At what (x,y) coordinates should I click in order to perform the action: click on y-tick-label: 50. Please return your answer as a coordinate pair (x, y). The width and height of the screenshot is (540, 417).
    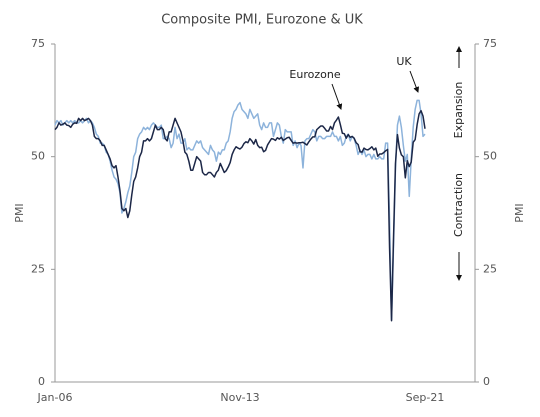
    Looking at the image, I should click on (38, 156).